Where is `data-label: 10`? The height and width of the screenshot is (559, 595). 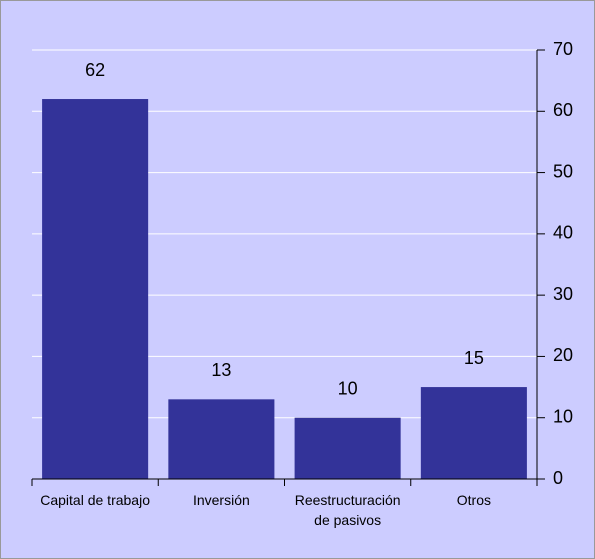 data-label: 10 is located at coordinates (348, 388).